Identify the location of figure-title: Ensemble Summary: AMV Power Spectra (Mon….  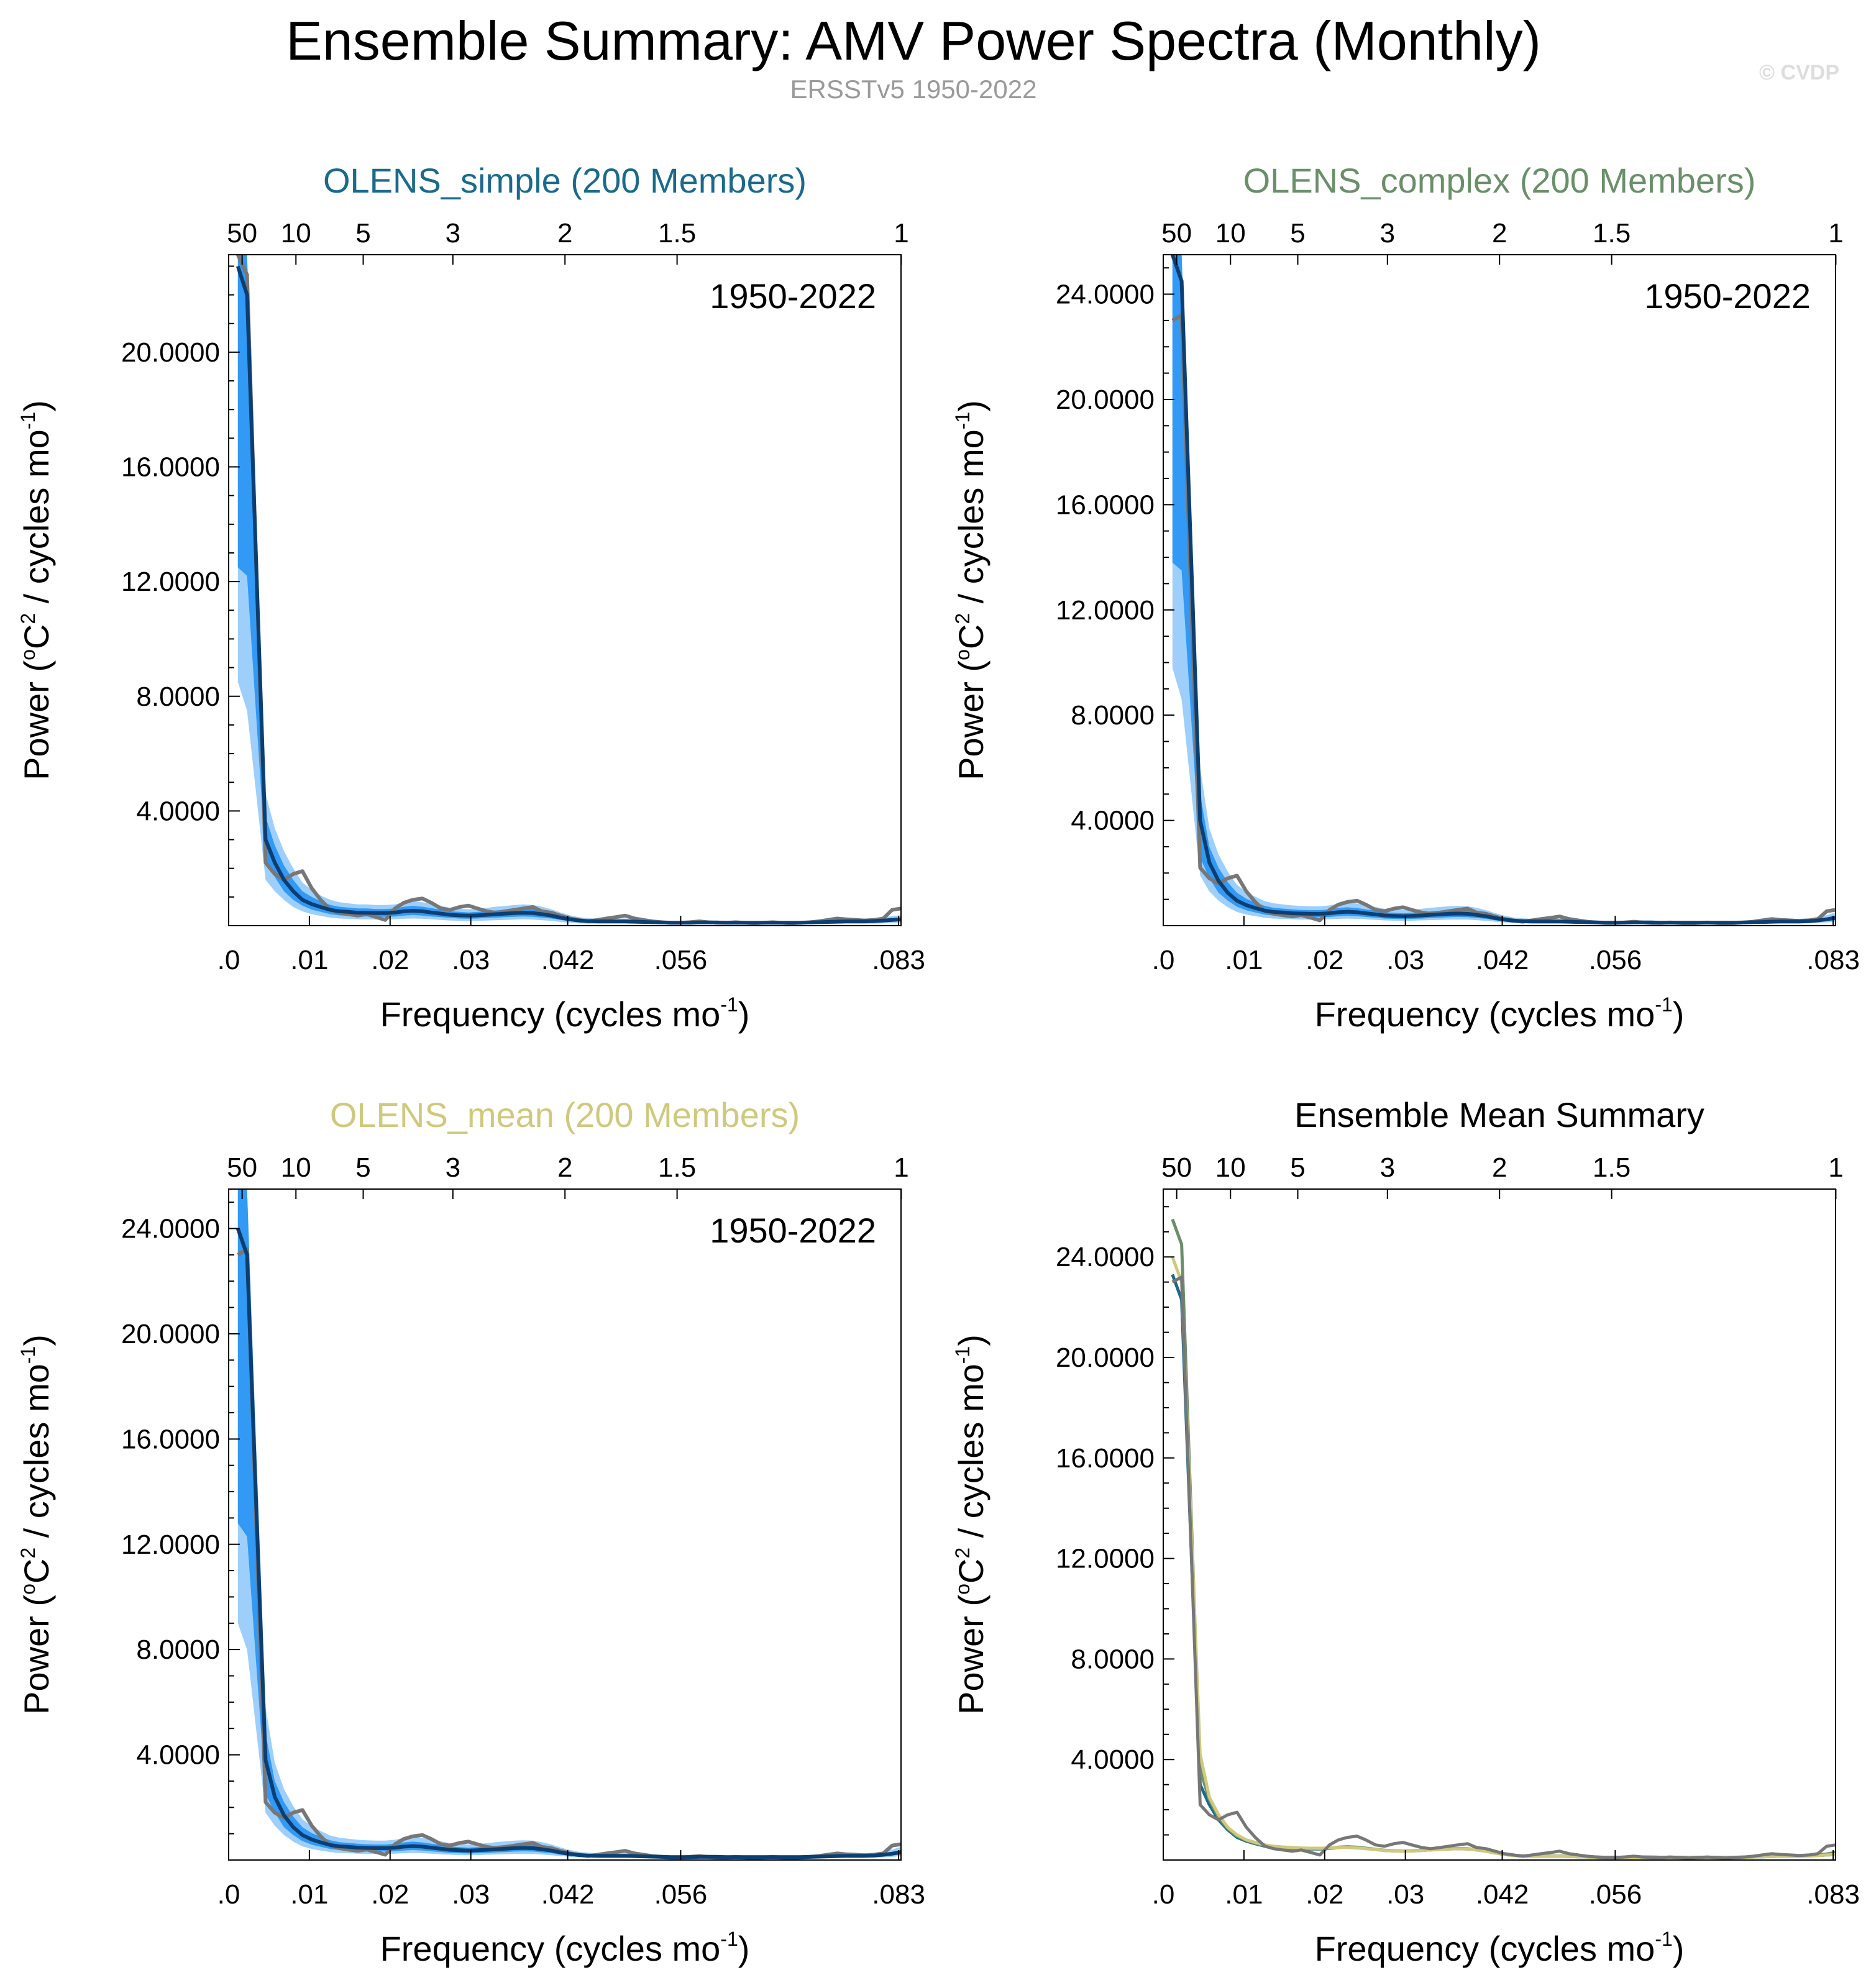
(913, 41).